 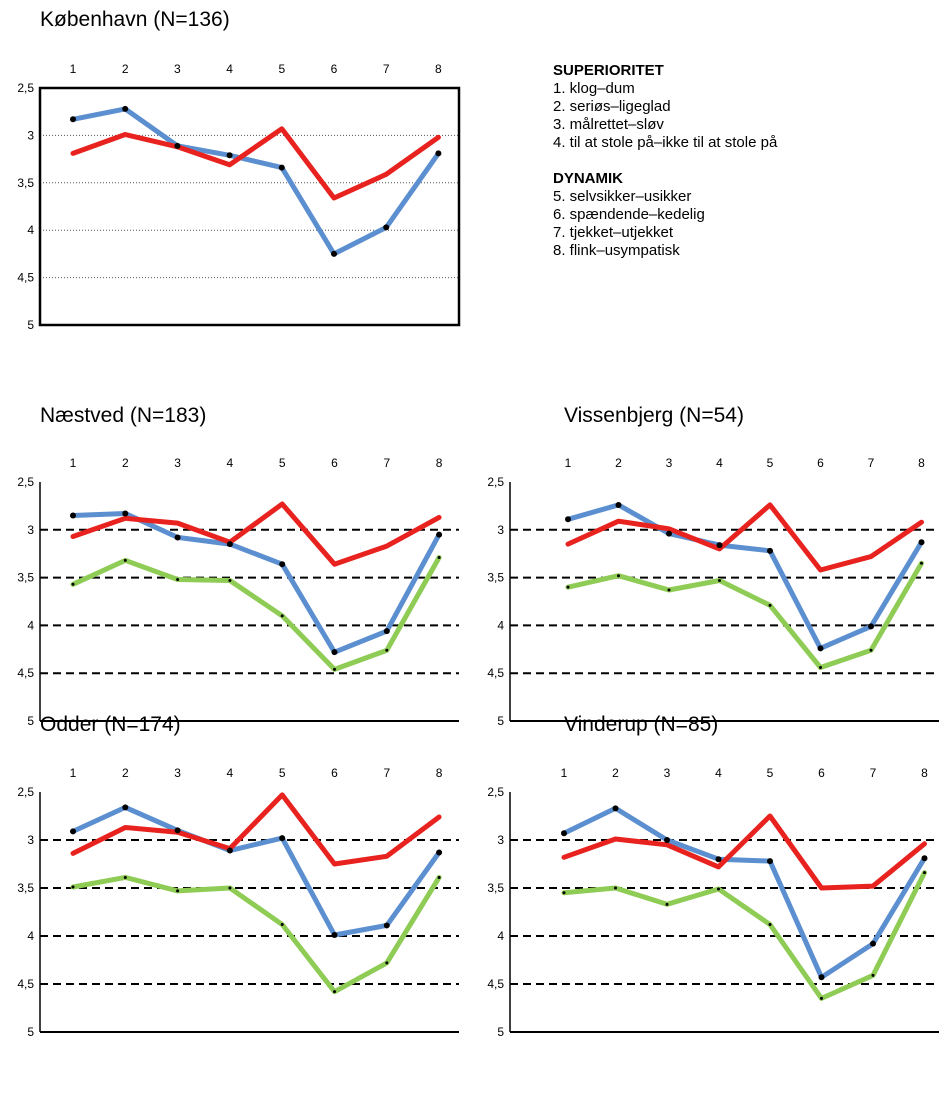 What do you see at coordinates (608, 124) in the screenshot?
I see `legend-item: 3. målrettet–sløv` at bounding box center [608, 124].